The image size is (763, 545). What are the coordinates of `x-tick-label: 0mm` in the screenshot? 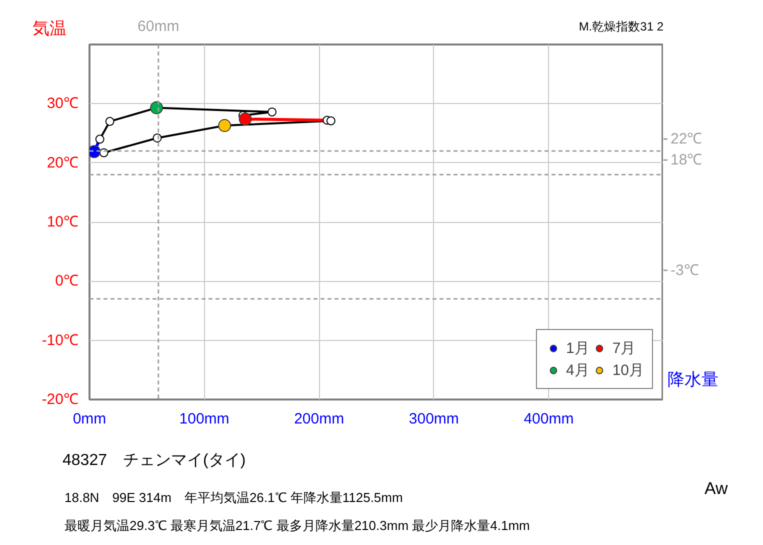 It's located at (89, 419).